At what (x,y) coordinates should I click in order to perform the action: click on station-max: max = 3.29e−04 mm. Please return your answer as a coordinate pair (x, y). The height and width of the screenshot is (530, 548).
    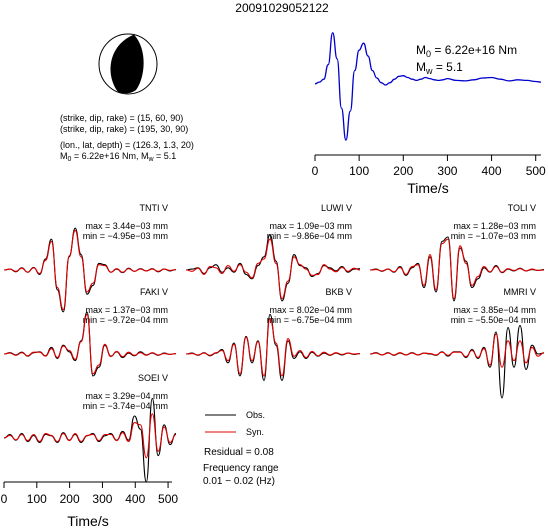
    Looking at the image, I should click on (126, 396).